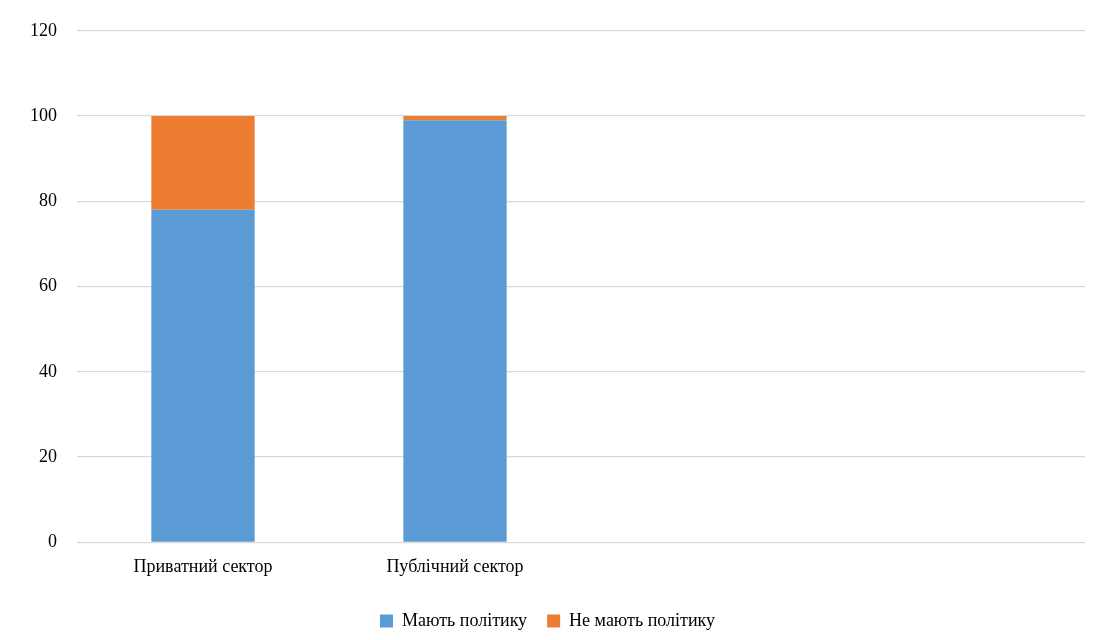  Describe the element at coordinates (48, 370) in the screenshot. I see `y-tick-label: 40` at that location.